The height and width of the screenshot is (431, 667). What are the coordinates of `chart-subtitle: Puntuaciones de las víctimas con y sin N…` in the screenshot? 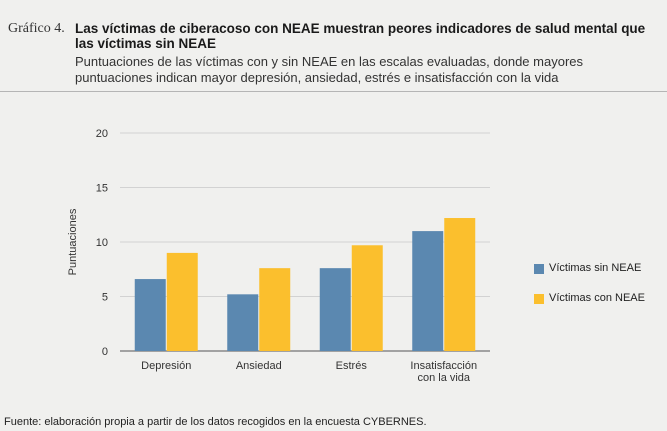 It's located at (329, 69).